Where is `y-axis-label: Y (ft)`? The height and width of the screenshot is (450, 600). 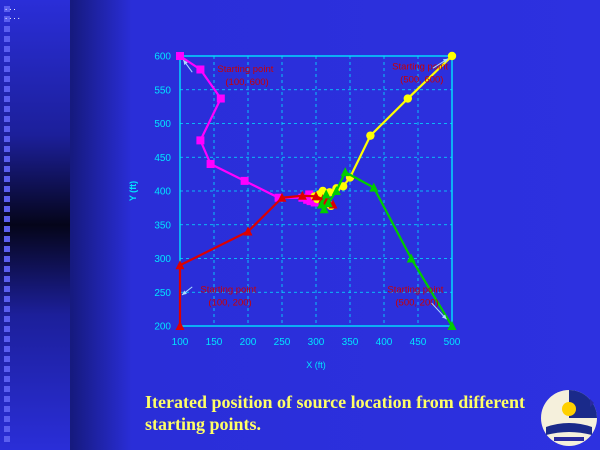 y-axis-label: Y (ft) is located at coordinates (133, 191).